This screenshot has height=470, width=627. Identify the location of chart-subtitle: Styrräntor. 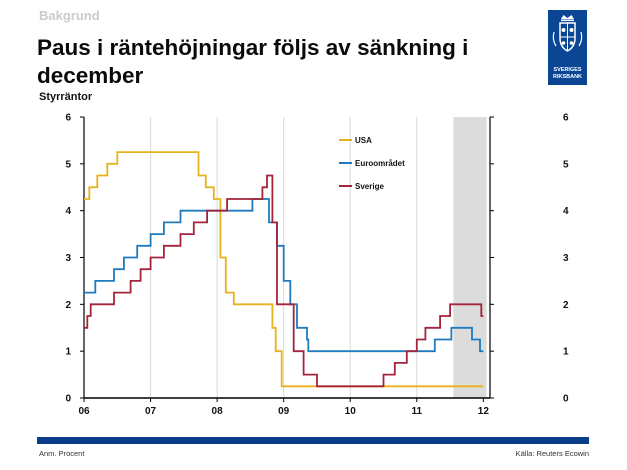
(66, 97).